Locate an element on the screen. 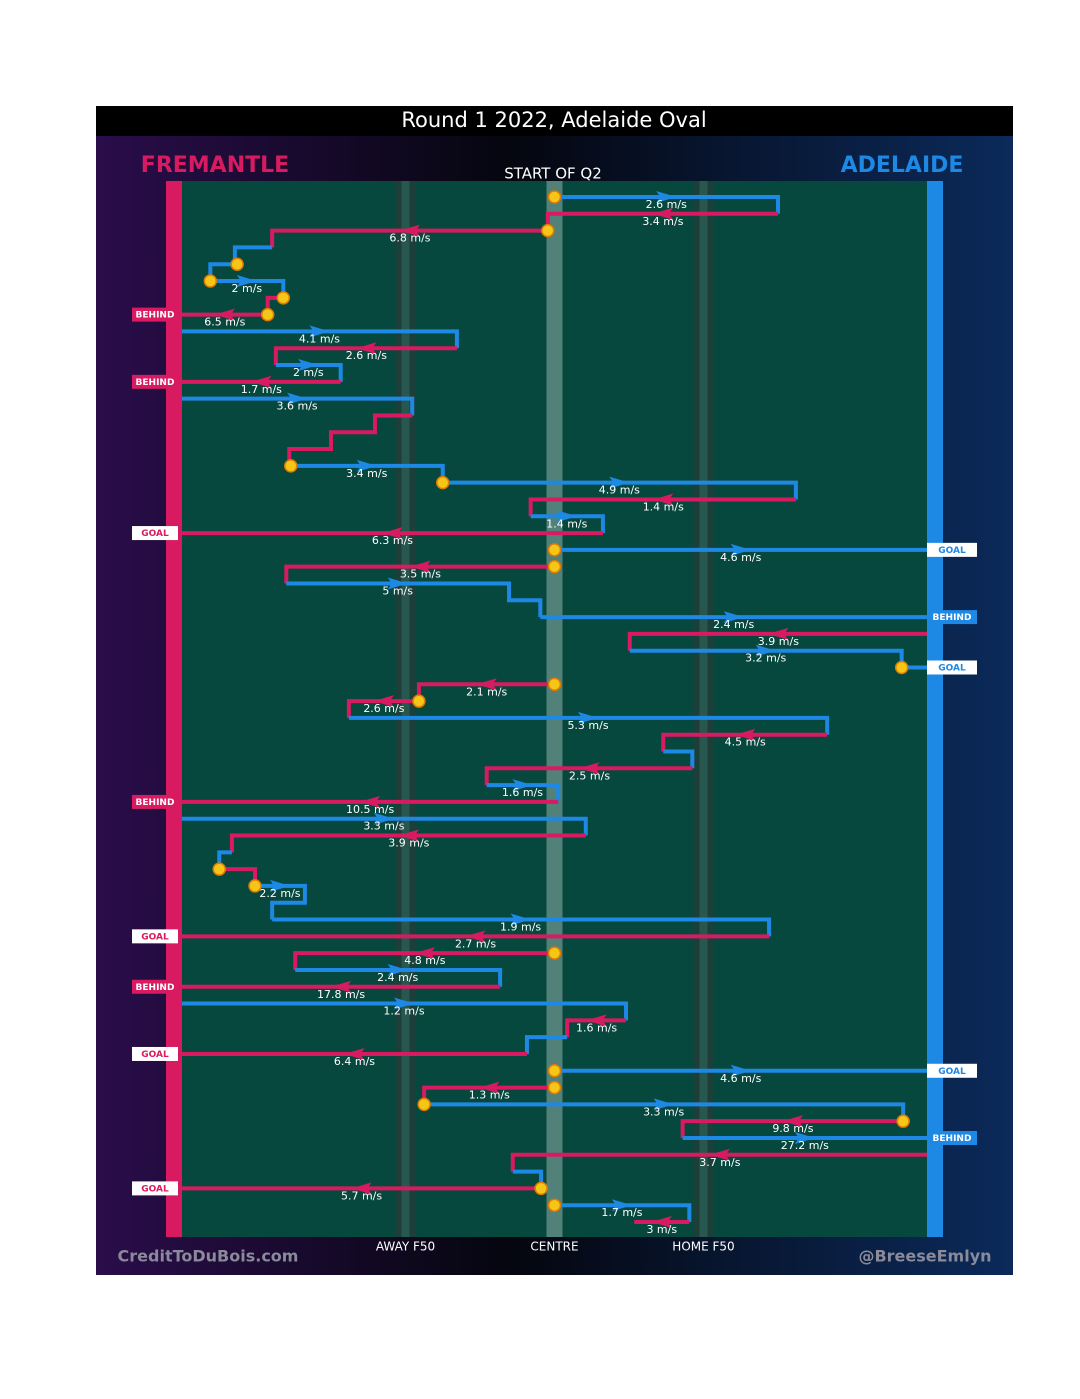  speed-label: 3.6 m/s is located at coordinates (297, 406).